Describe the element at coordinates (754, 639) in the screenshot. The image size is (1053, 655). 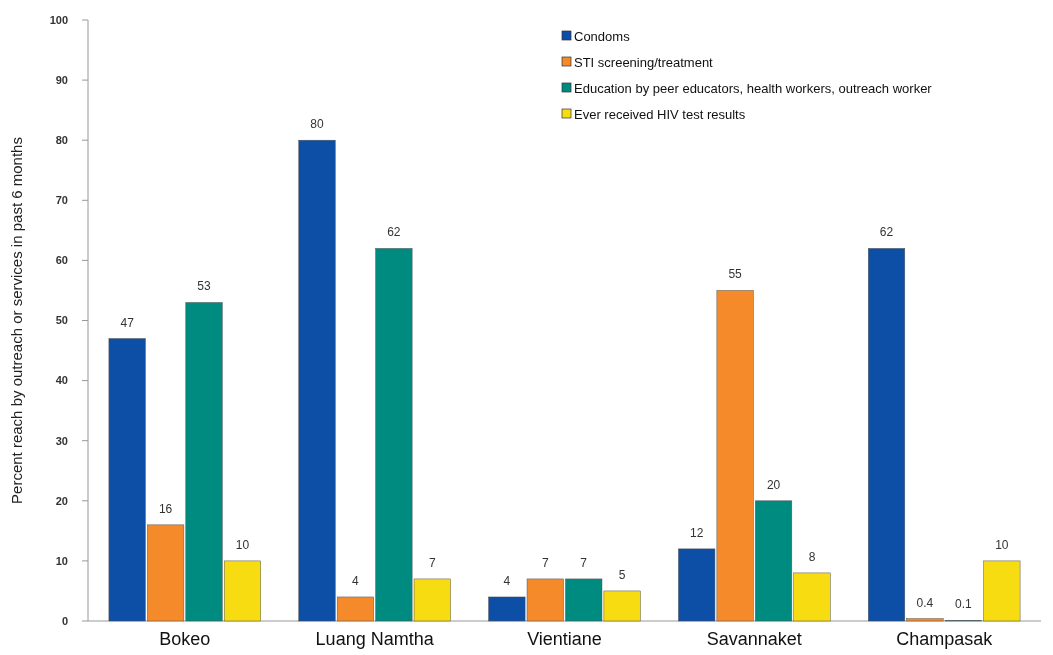
I see `x-tick-label: Savannaket` at that location.